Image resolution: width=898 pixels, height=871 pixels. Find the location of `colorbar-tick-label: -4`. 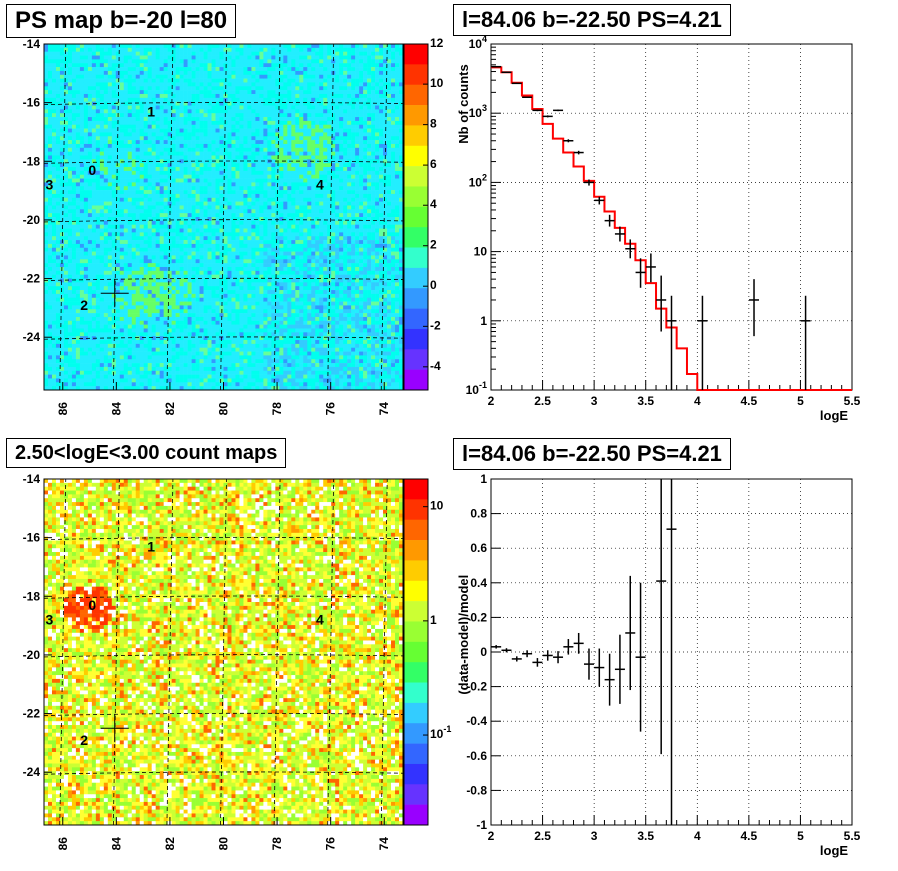

colorbar-tick-label: -4 is located at coordinates (435, 366).